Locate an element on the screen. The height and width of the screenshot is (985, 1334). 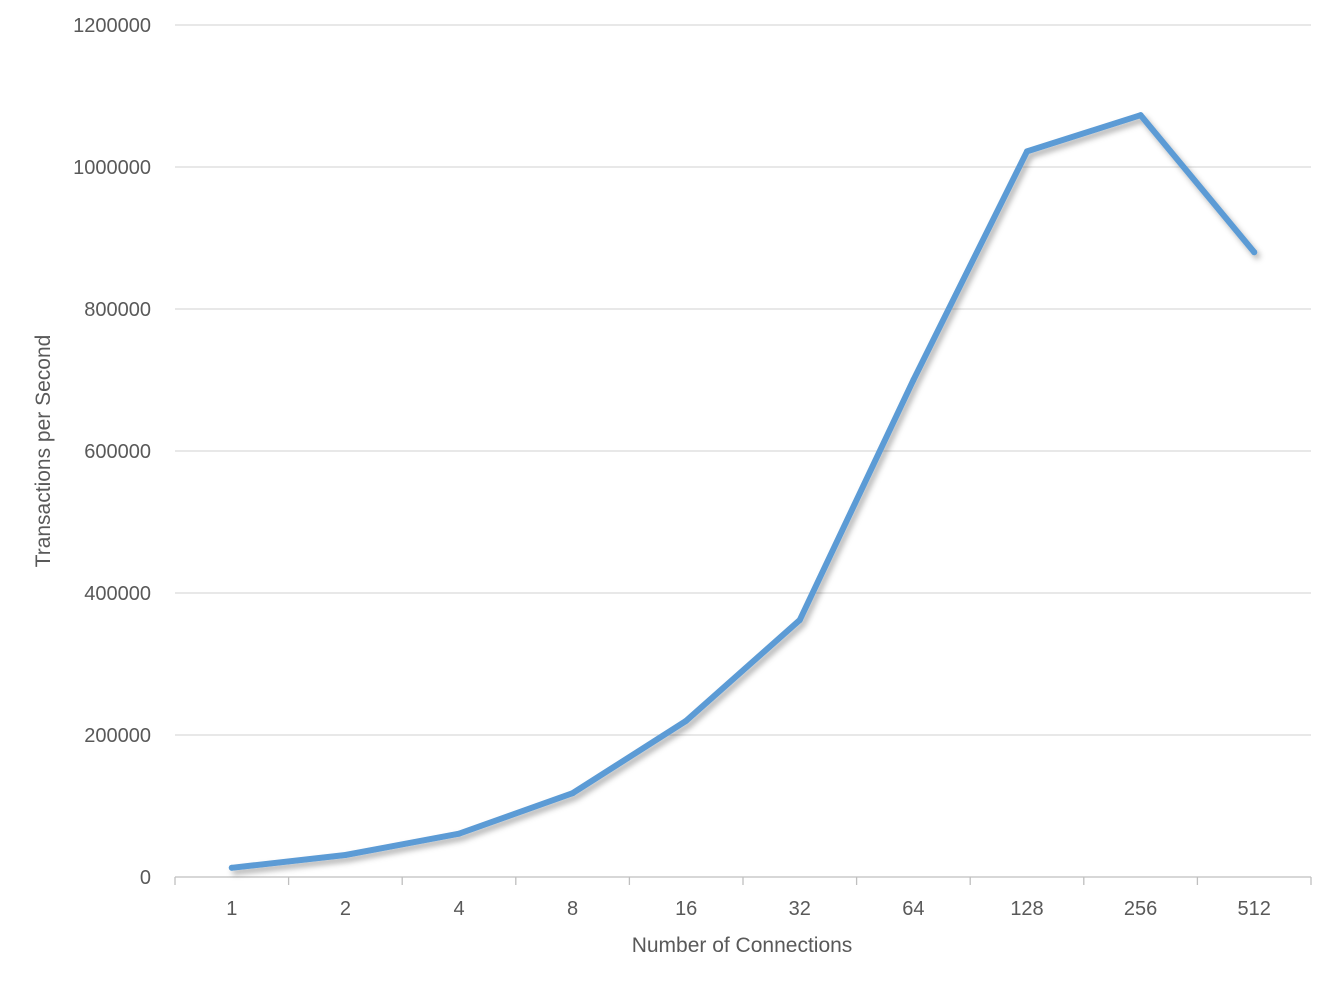
y-tick-label: 1200000 is located at coordinates (112, 26).